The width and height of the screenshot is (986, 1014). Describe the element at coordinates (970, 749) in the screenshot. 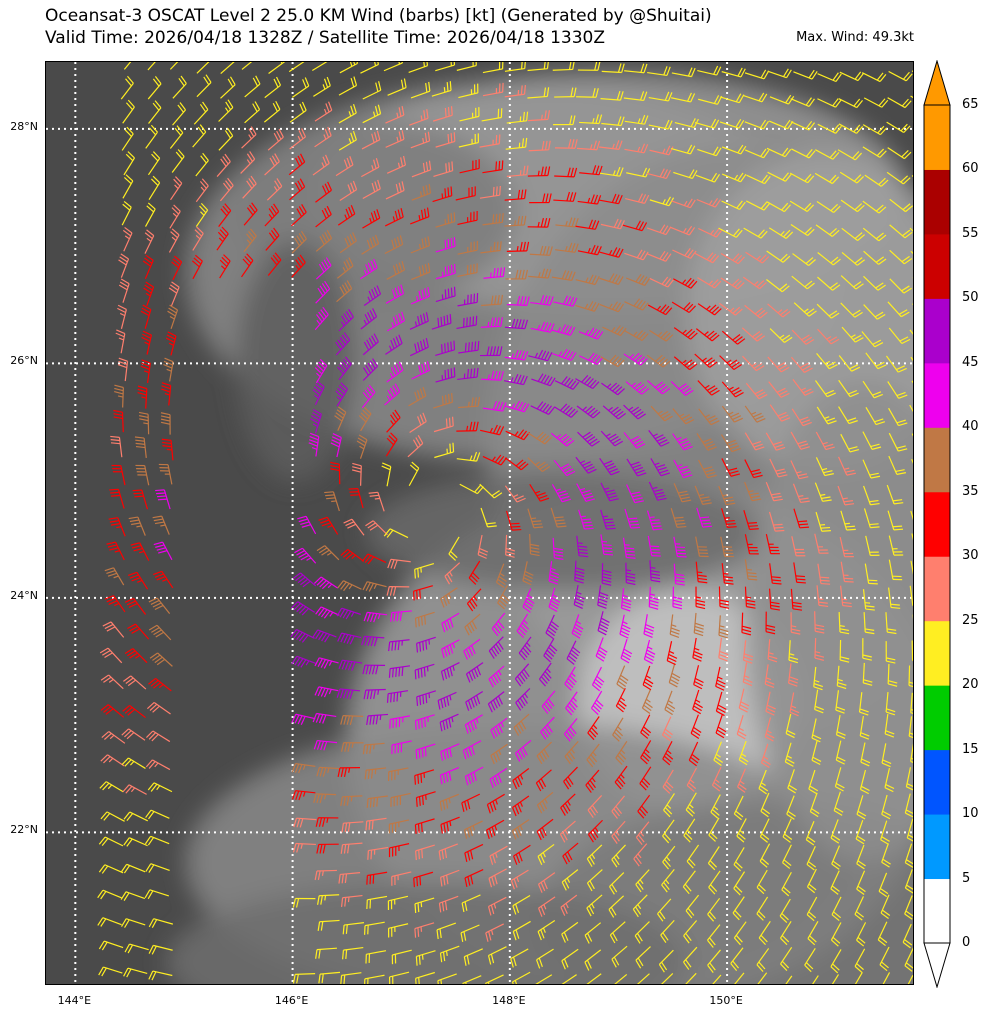

I see `colorbar-tick-label: 15` at that location.